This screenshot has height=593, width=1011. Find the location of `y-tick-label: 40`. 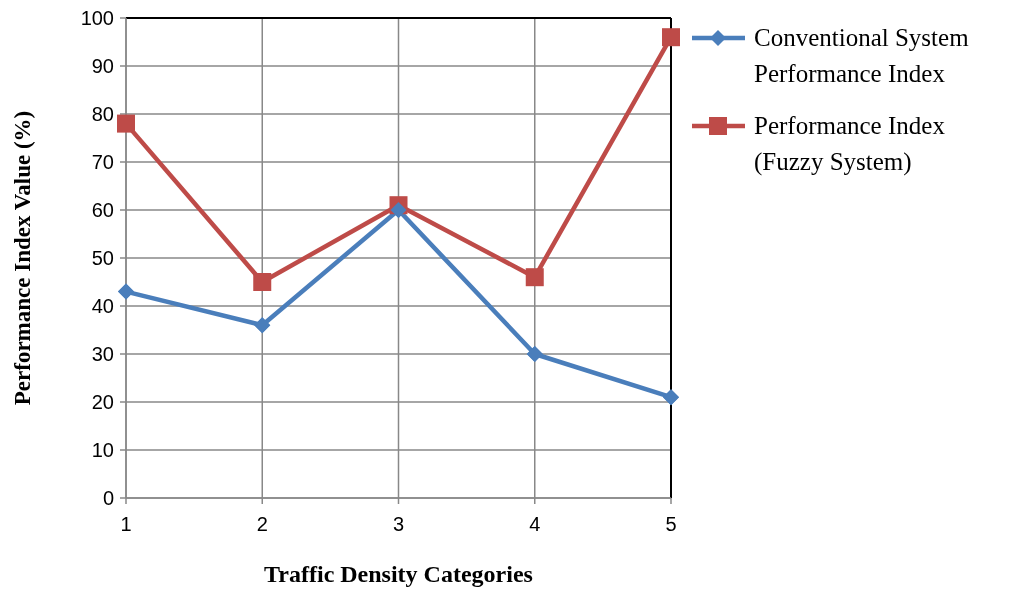

y-tick-label: 40 is located at coordinates (102, 306).